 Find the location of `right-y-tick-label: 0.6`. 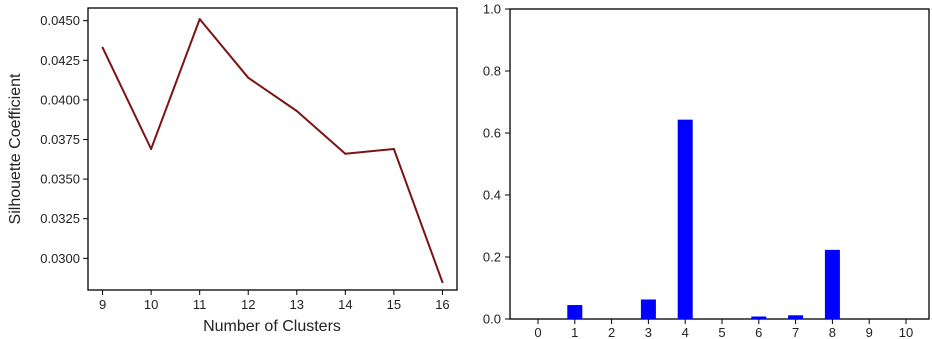

right-y-tick-label: 0.6 is located at coordinates (492, 133).